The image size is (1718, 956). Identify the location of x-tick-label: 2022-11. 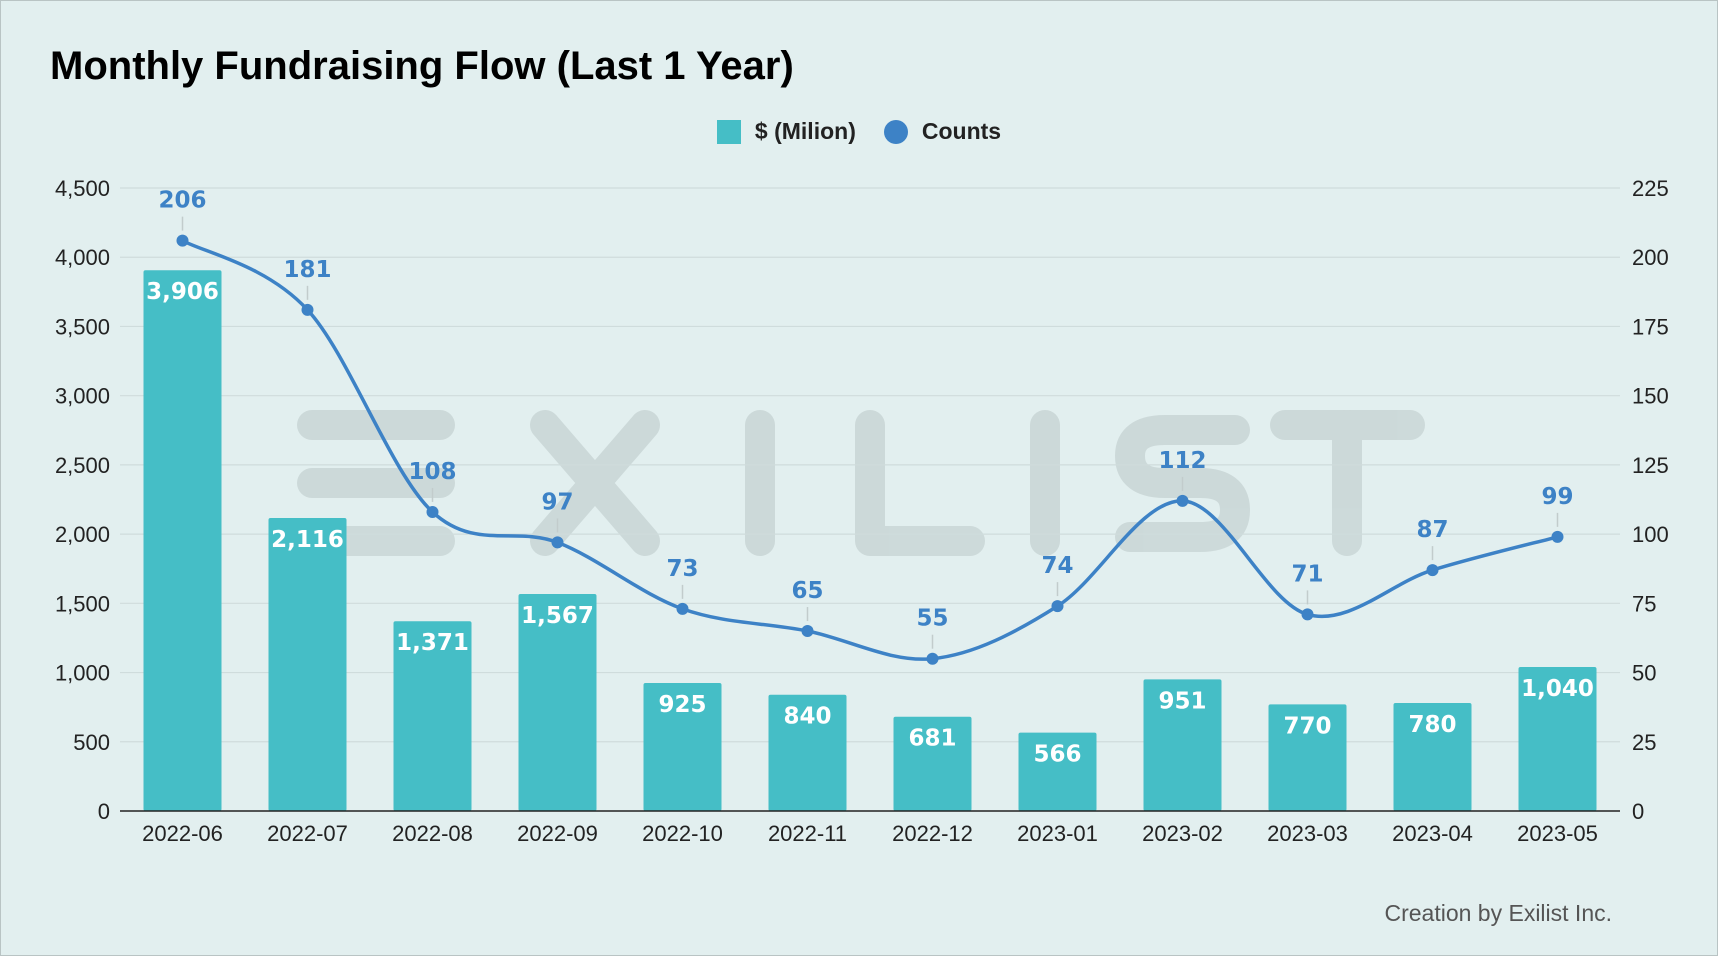
(807, 833).